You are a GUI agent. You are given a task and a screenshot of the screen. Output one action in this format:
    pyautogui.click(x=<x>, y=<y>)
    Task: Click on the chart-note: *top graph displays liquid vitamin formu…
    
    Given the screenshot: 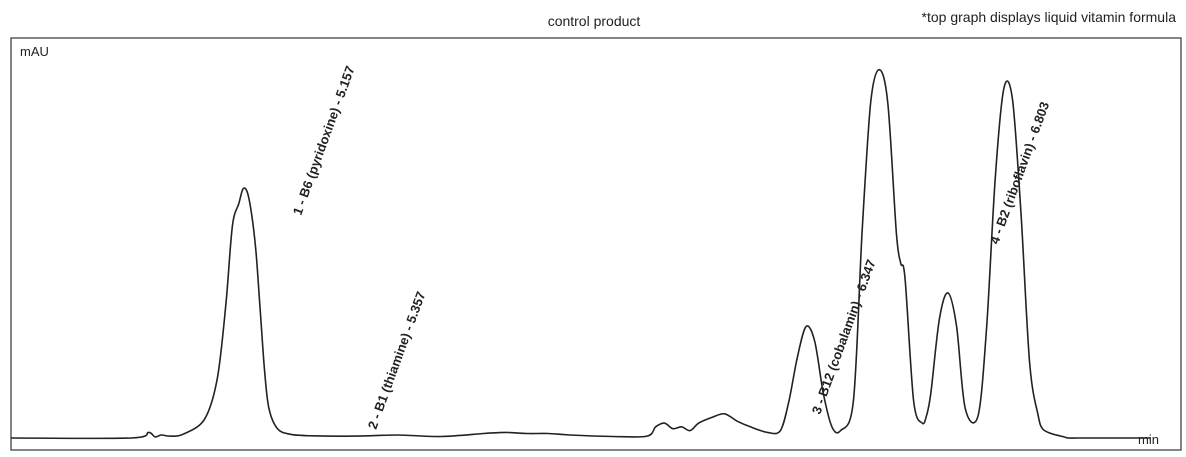 What is the action you would take?
    pyautogui.click(x=1049, y=17)
    